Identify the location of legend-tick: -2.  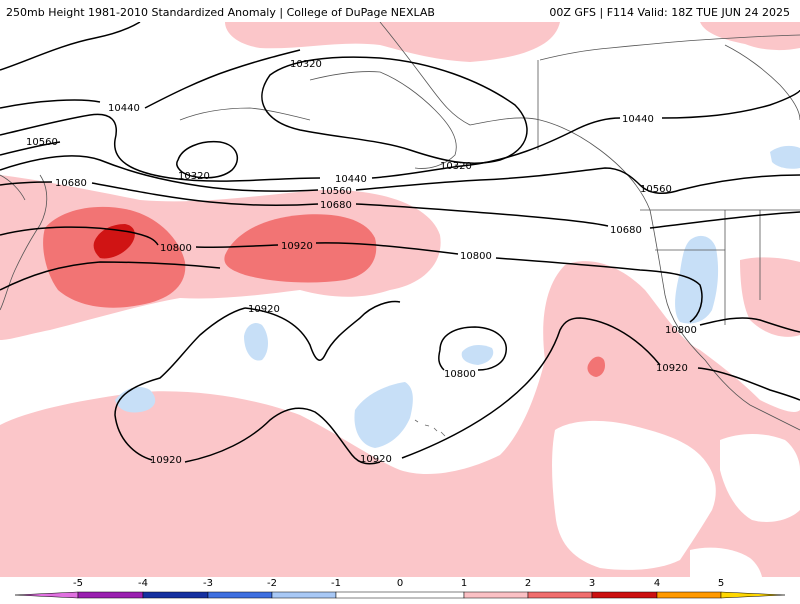
(272, 583).